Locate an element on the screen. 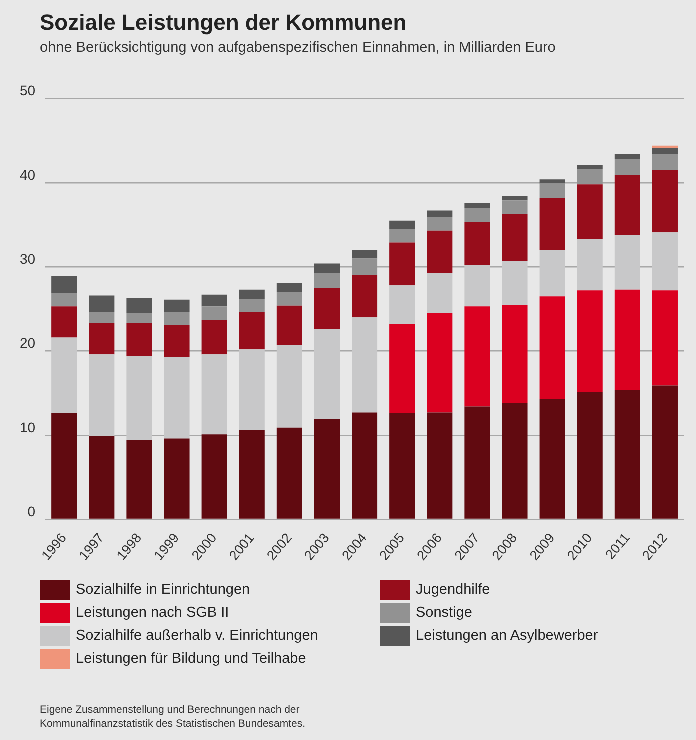 This screenshot has width=696, height=740. legend-label: Leistungen nach SGB II is located at coordinates (153, 612).